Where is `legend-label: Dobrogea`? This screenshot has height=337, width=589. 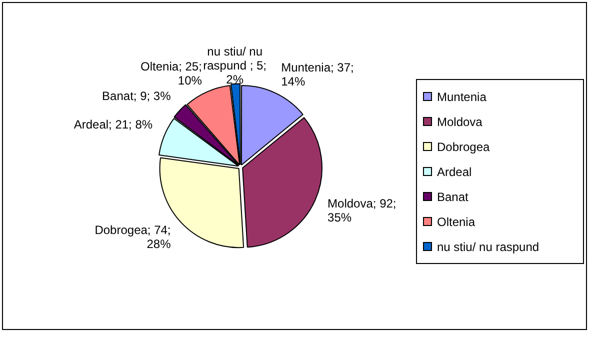 legend-label: Dobrogea is located at coordinates (463, 147).